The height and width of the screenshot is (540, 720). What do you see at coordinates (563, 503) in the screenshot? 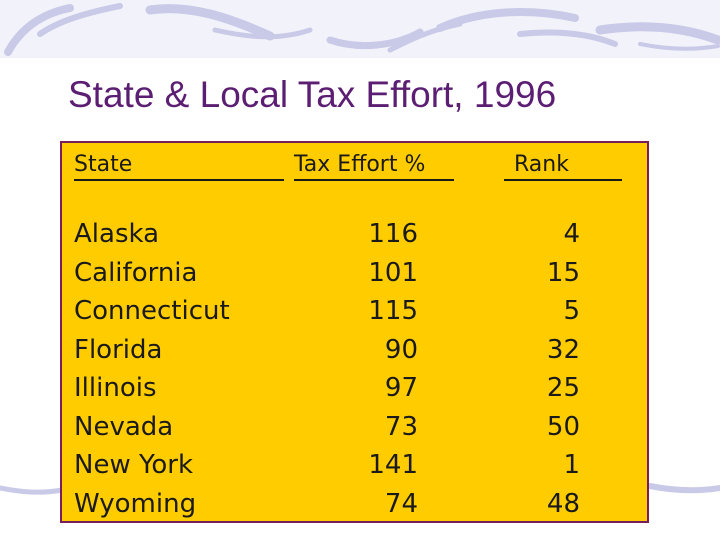
I see `rank-value: 48` at bounding box center [563, 503].